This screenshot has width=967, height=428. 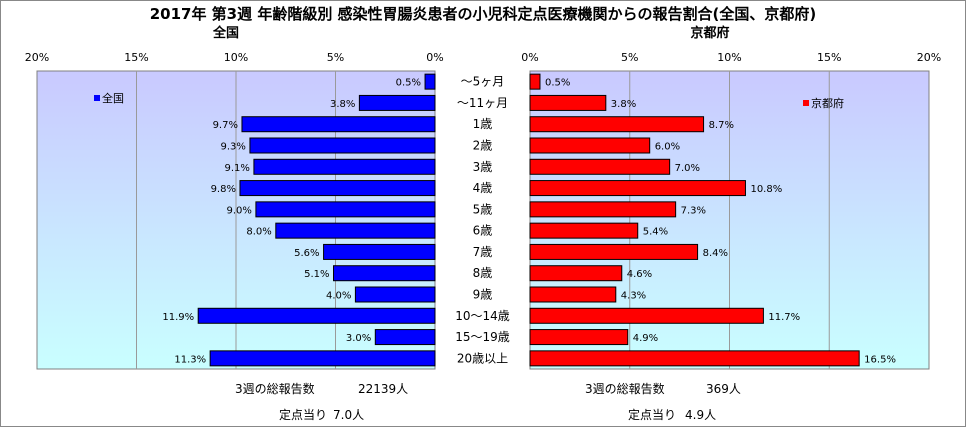 What do you see at coordinates (652, 414) in the screenshot?
I see `kyoto-per-sentinel-label: 定点当り` at bounding box center [652, 414].